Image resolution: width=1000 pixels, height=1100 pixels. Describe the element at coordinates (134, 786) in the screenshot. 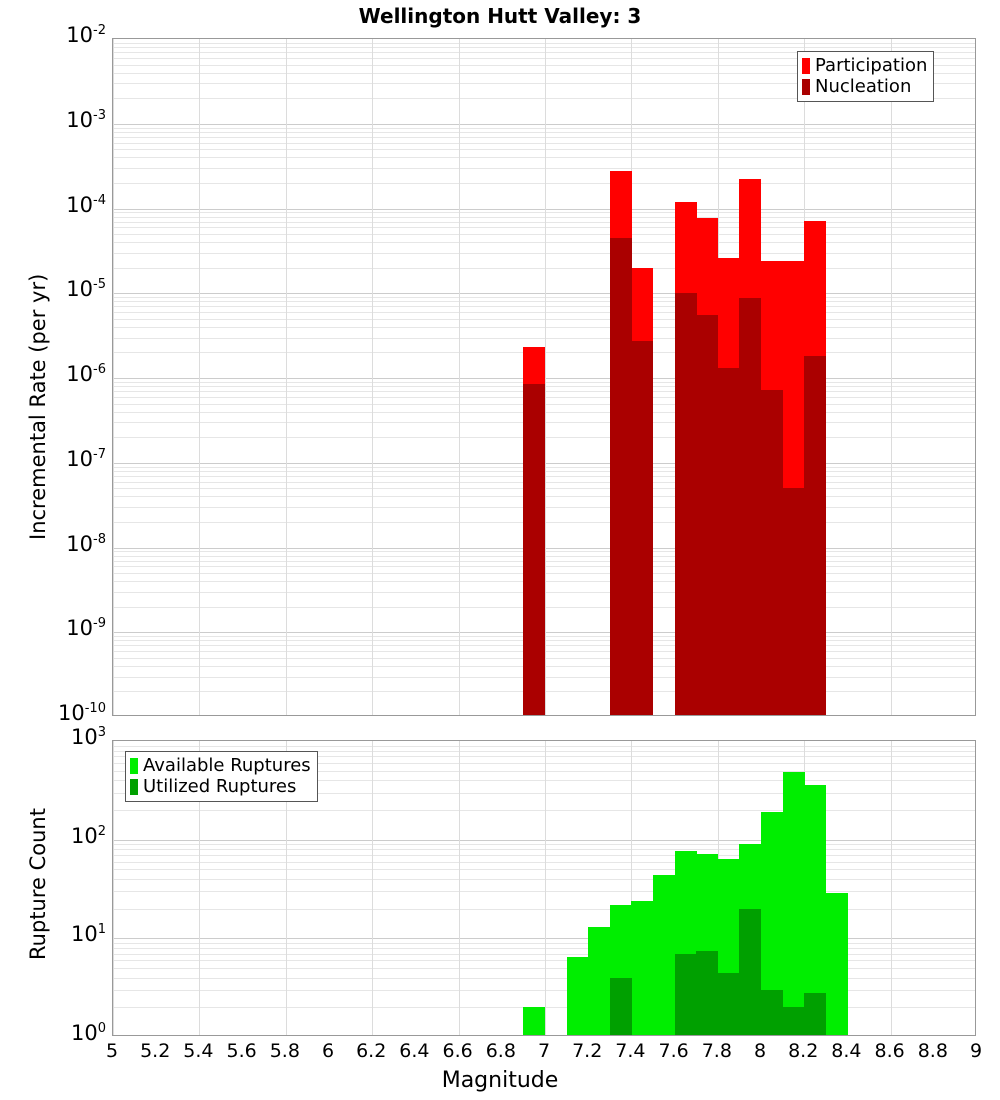

I see `utilized-ruptures-color-swatch` at that location.